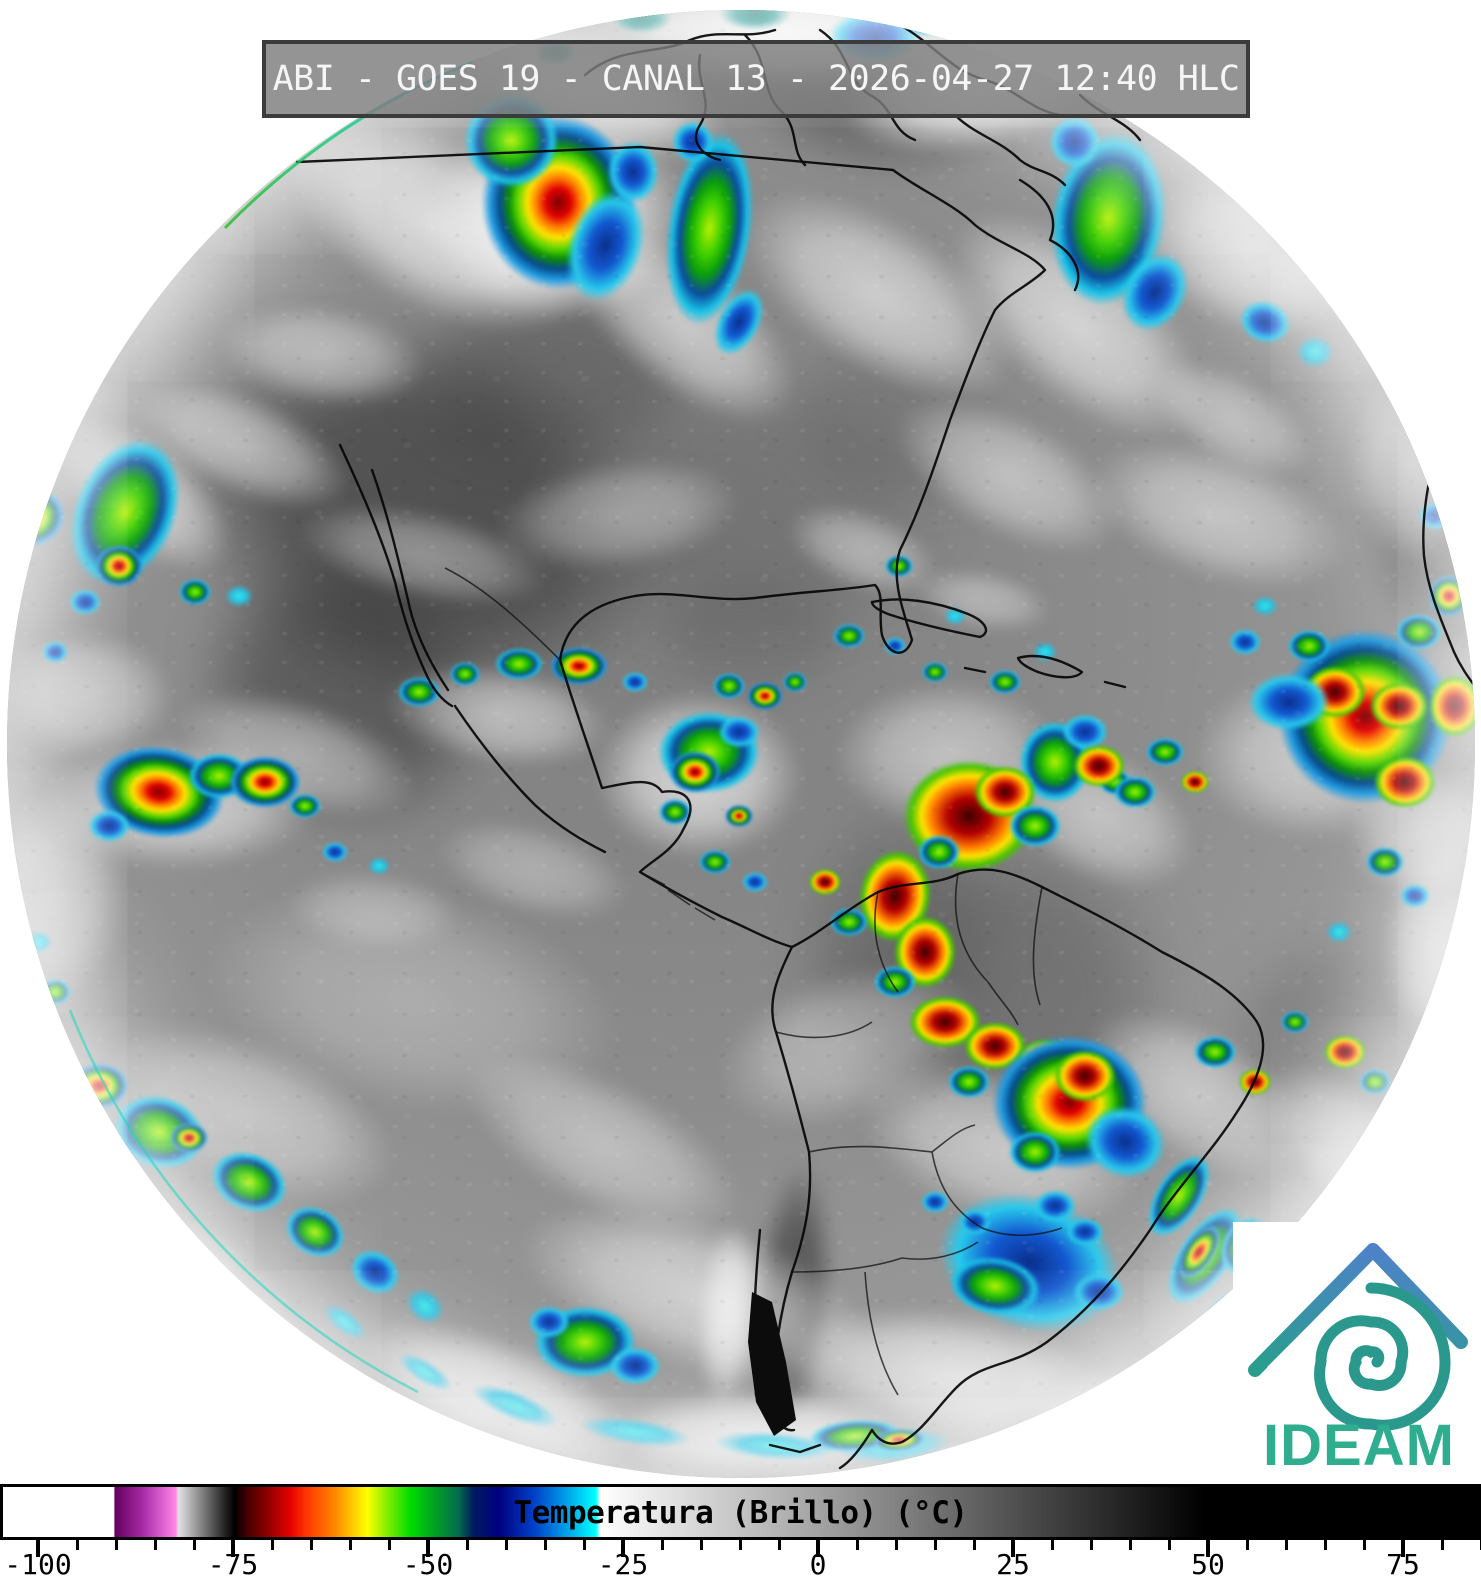  What do you see at coordinates (1358, 1360) in the screenshot?
I see `ideam-logo-graphic: IDEAM` at bounding box center [1358, 1360].